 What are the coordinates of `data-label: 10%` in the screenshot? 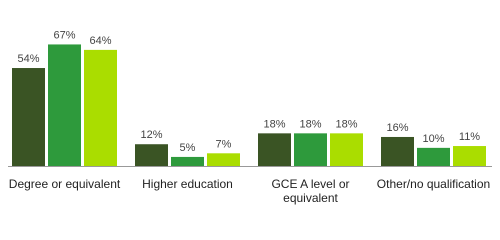 It's located at (433, 139).